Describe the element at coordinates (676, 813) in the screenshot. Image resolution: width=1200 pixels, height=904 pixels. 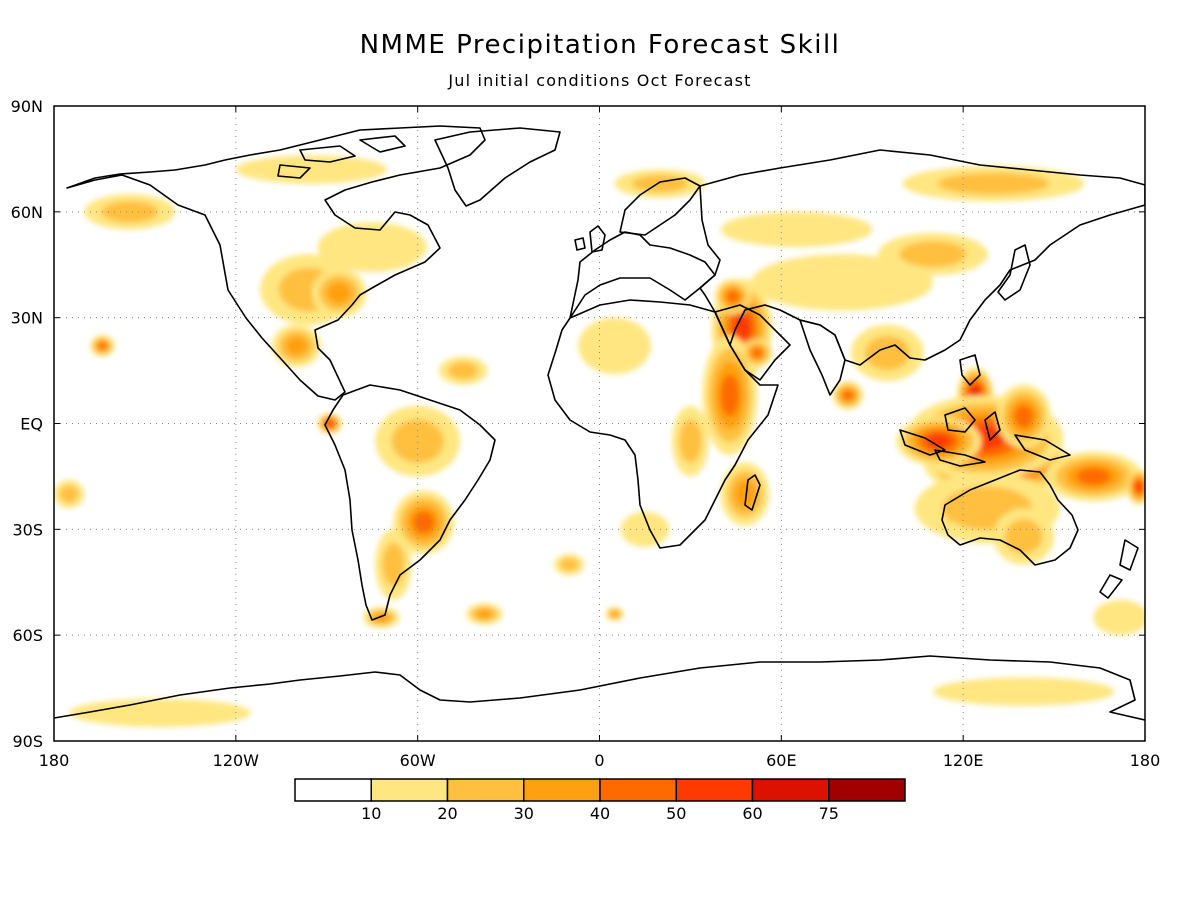
I see `colorbar-label: 50` at that location.